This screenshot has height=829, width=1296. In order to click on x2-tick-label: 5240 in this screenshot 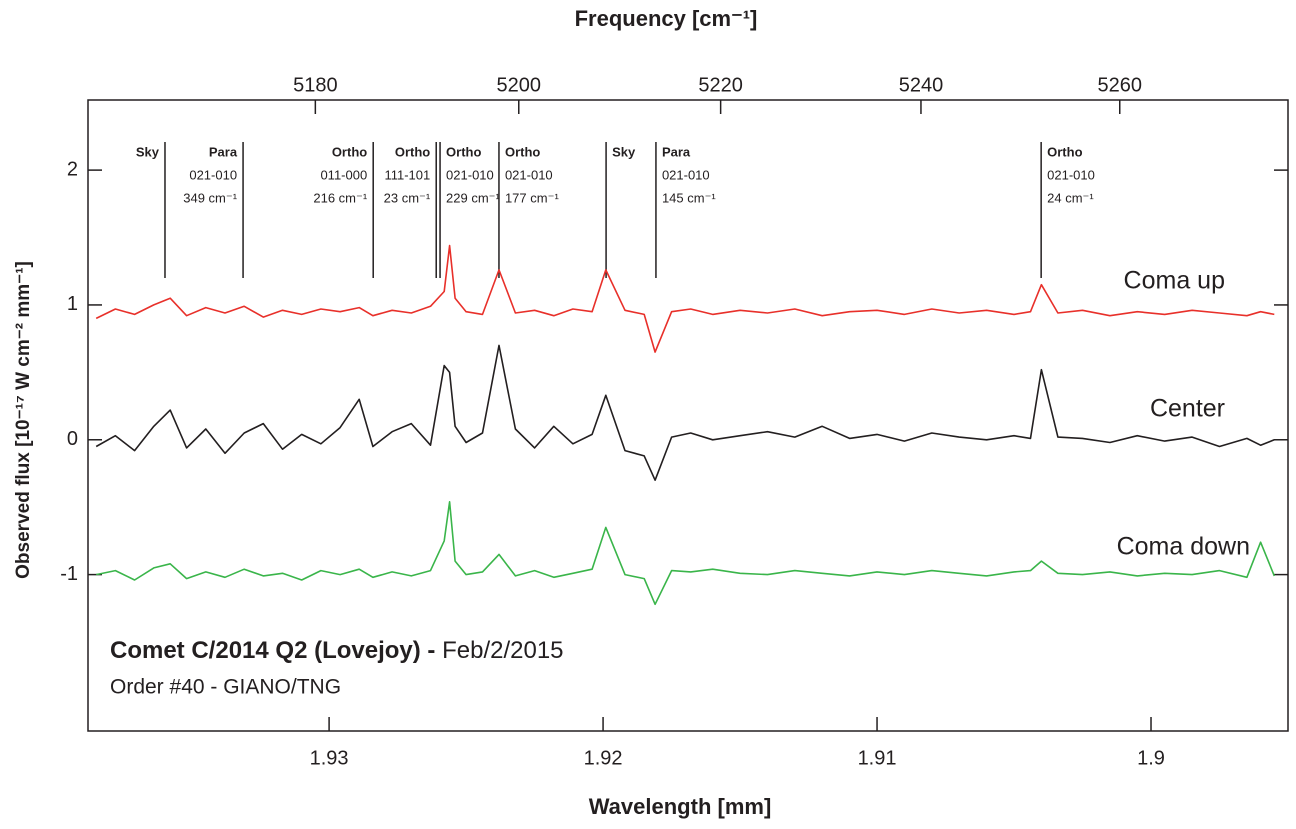, I will do `click(921, 85)`.